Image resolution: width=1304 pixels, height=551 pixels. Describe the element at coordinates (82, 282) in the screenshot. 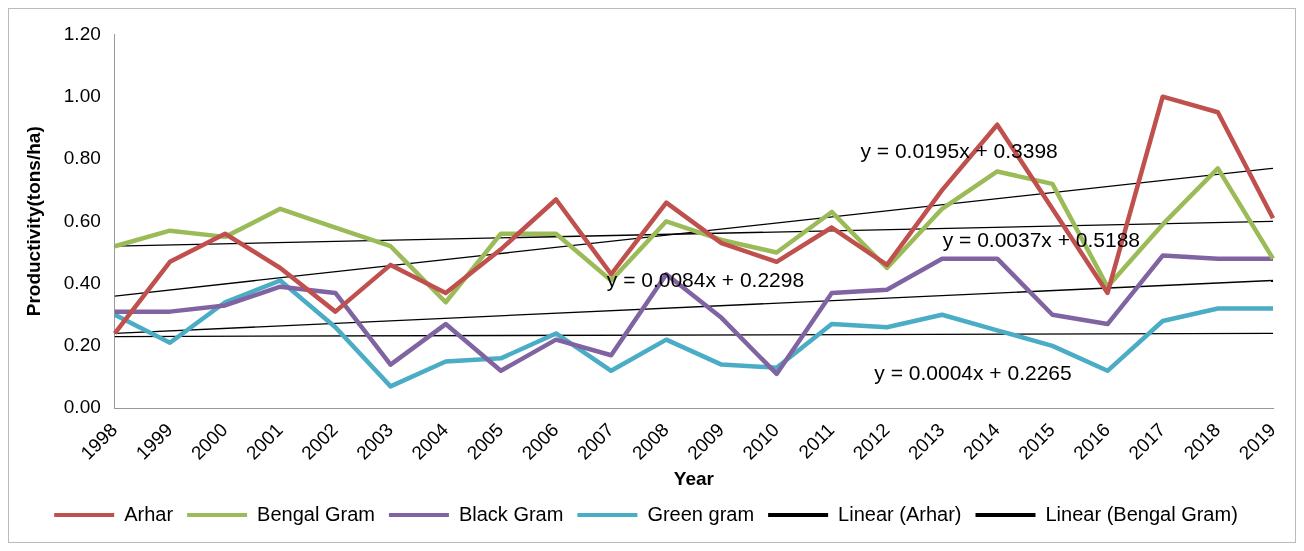

I see `y-tick-label: 0.40` at that location.